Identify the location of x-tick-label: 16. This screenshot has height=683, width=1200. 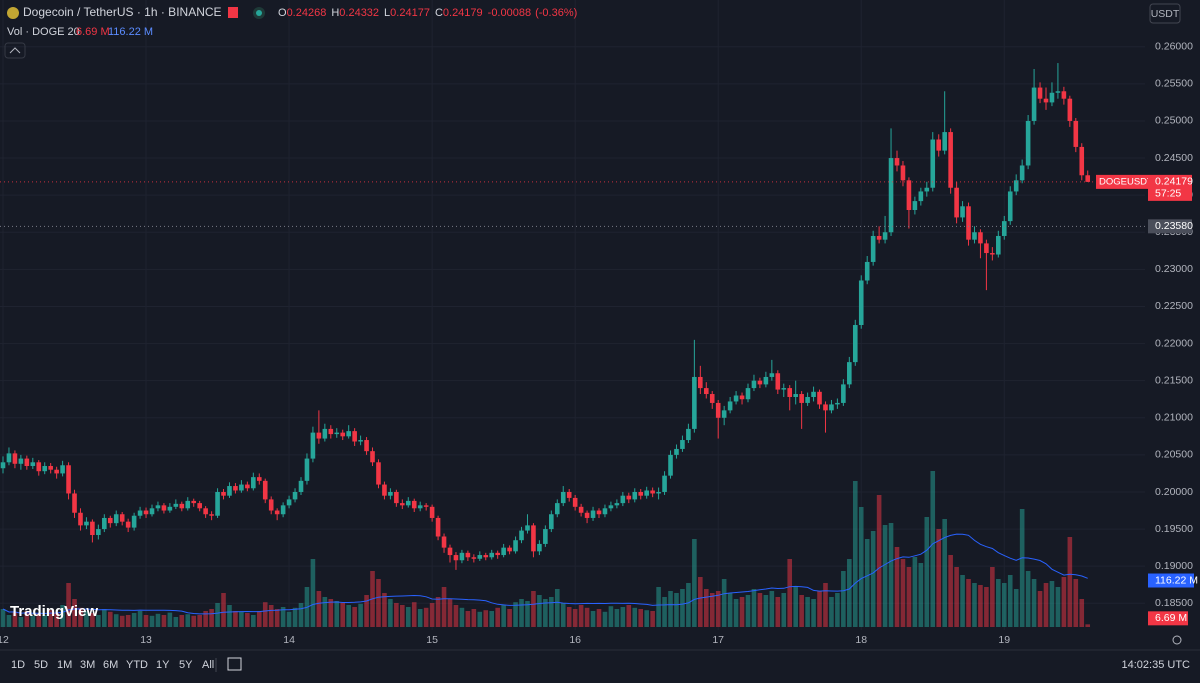
(575, 640).